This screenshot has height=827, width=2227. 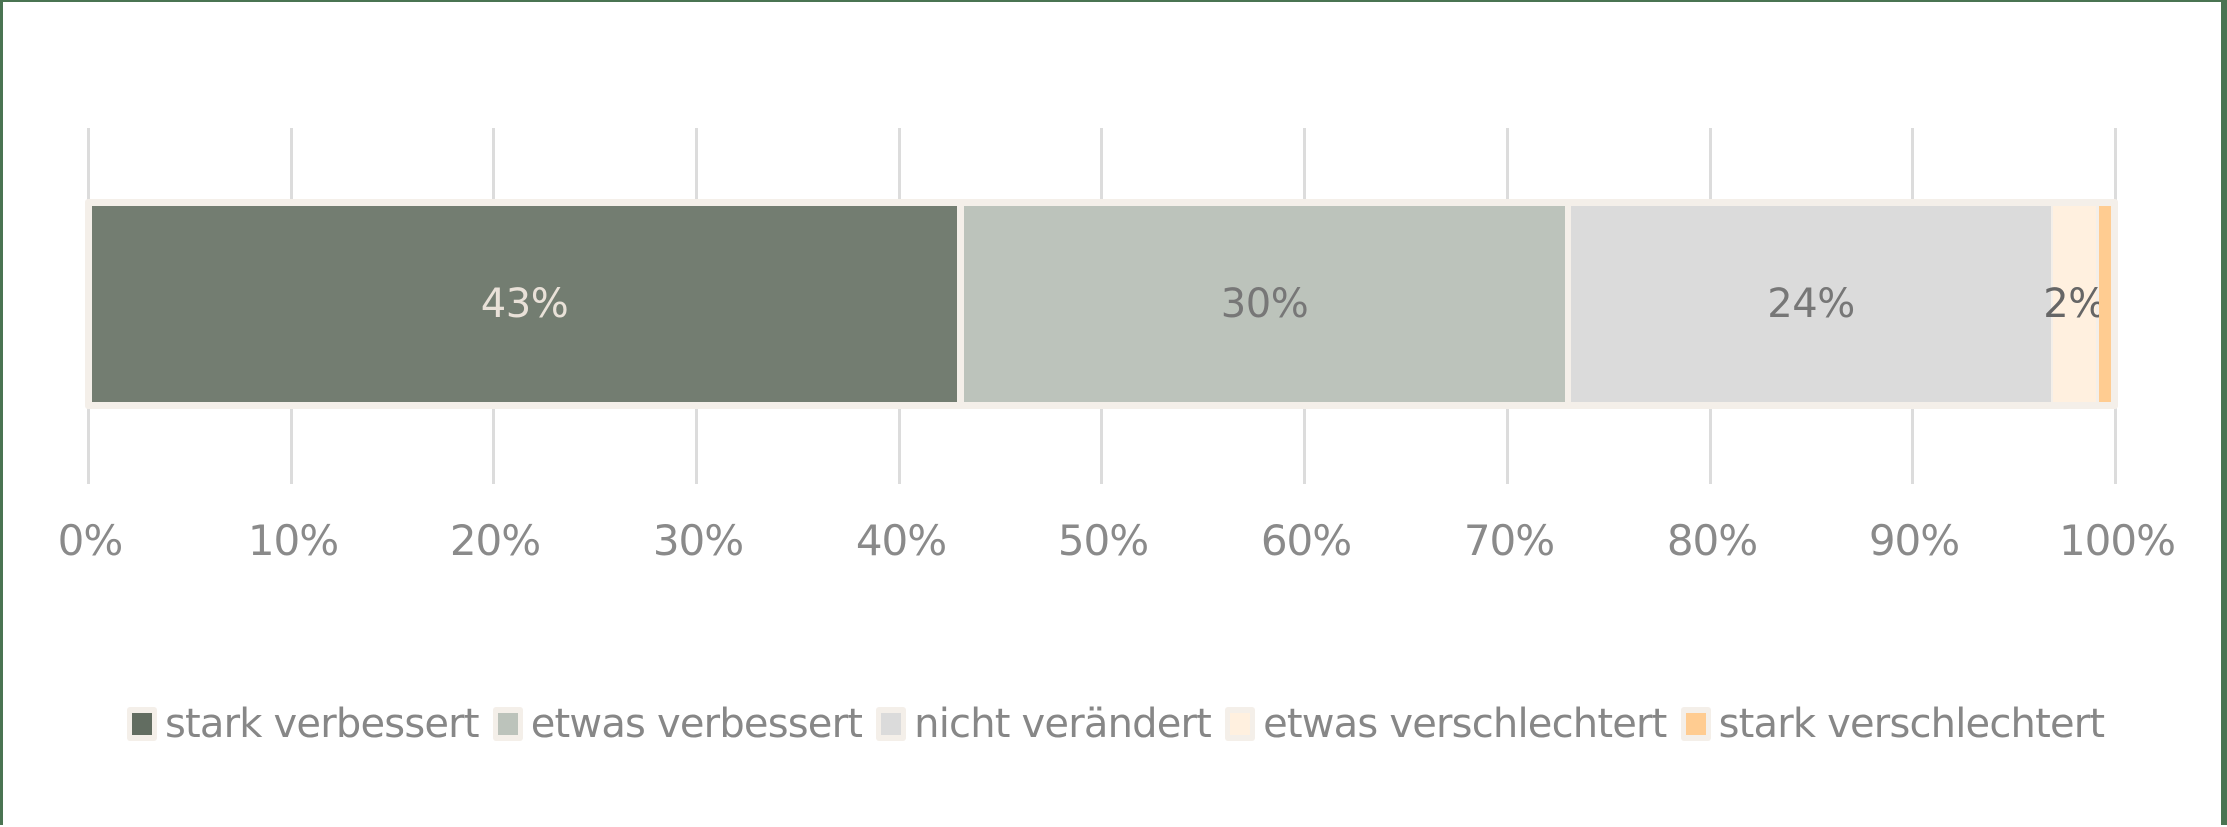 What do you see at coordinates (2105, 304) in the screenshot?
I see `bar-segment` at bounding box center [2105, 304].